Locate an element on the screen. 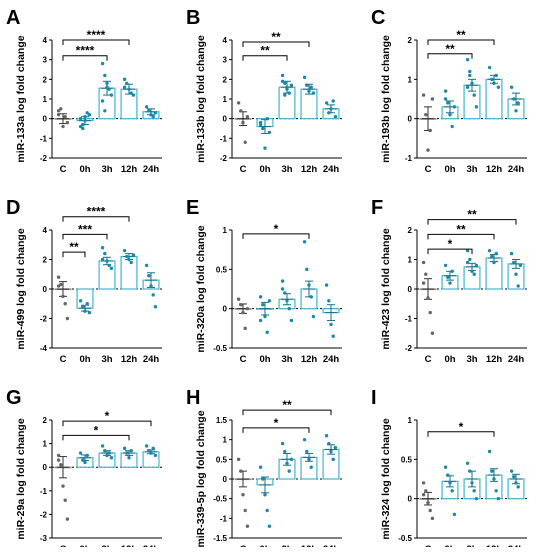  bar is located at coordinates (107, 275).